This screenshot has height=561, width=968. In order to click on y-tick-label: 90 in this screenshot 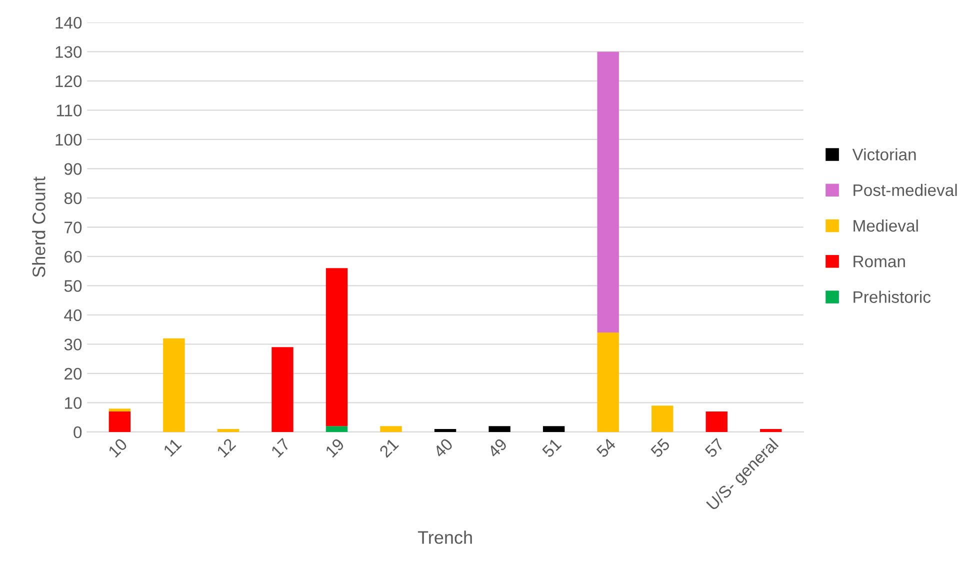, I will do `click(73, 169)`.